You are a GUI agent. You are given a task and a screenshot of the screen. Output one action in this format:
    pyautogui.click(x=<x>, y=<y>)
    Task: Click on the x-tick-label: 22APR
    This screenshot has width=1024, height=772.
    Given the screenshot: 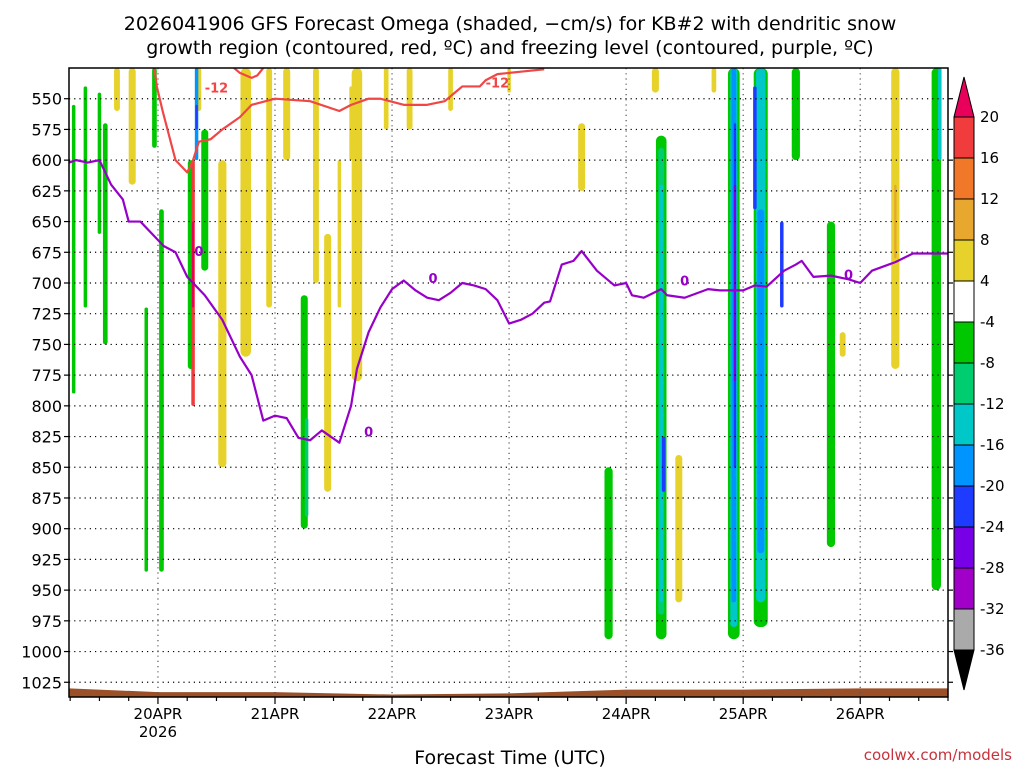 What is the action you would take?
    pyautogui.click(x=392, y=714)
    